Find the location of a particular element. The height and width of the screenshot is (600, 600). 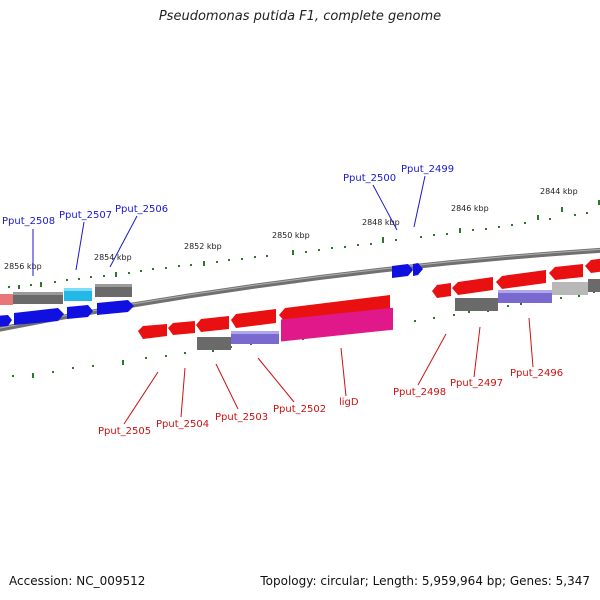

leader-lines-forward is located at coordinates (229, 225).